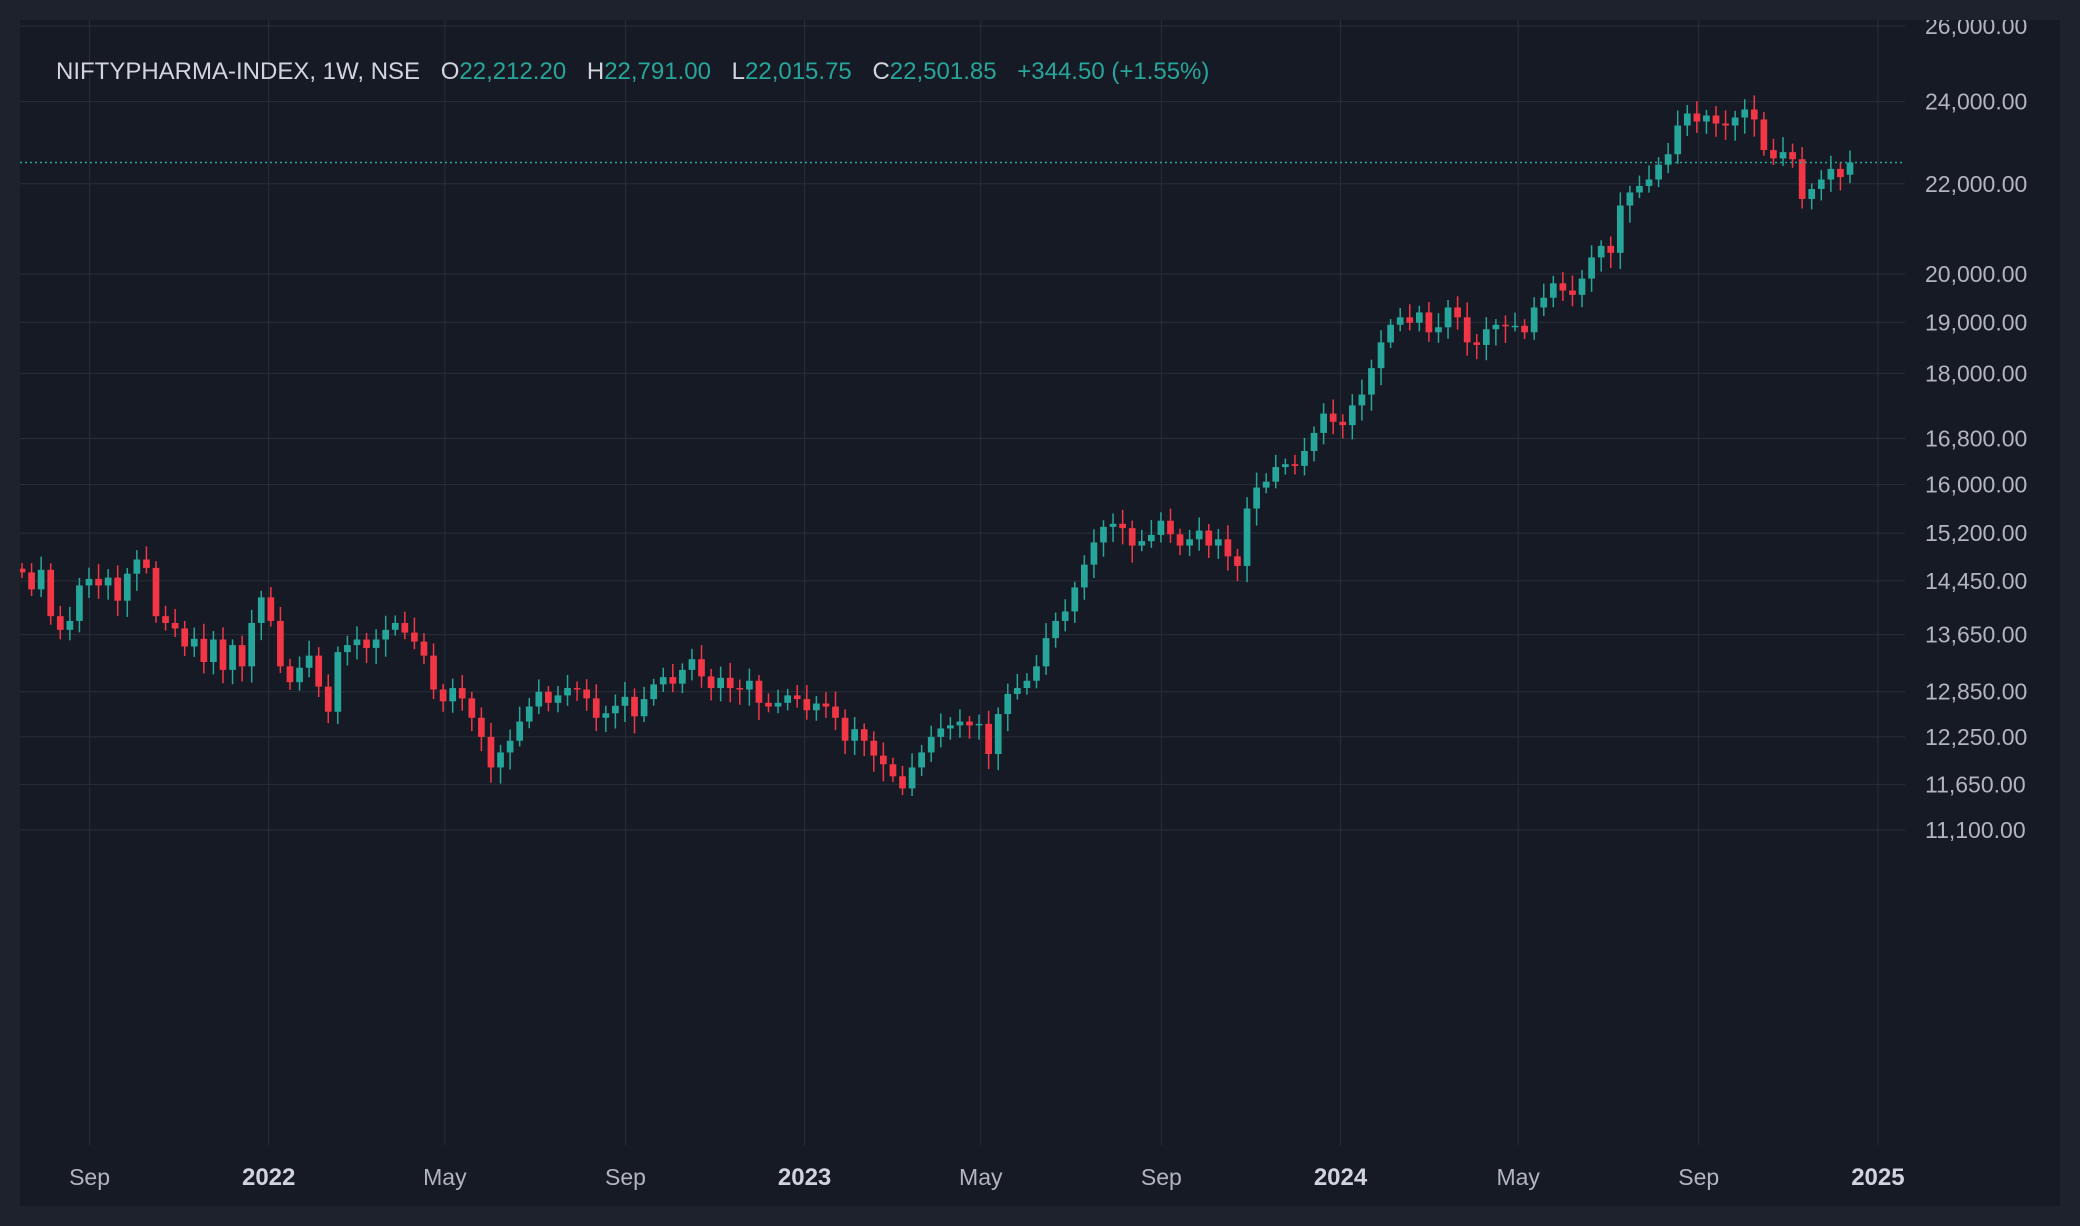 The image size is (2080, 1226). What do you see at coordinates (1113, 71) in the screenshot?
I see `change-value: +344.50 (+1.55%)` at bounding box center [1113, 71].